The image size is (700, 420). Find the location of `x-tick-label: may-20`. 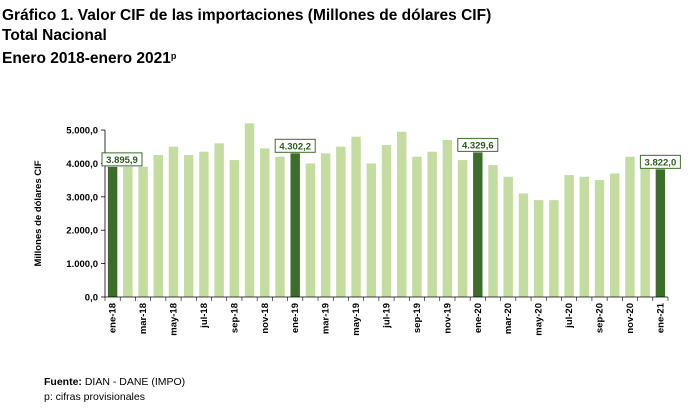

x-tick-label: may-20 is located at coordinates (539, 319).